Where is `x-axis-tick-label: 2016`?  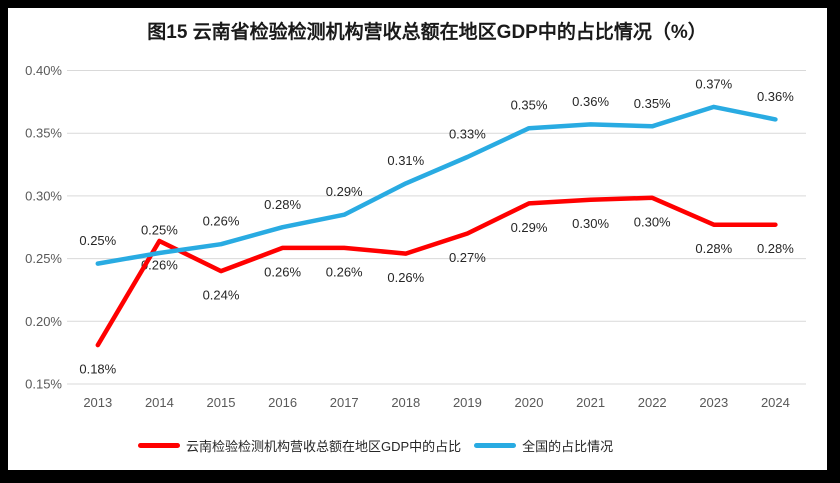
x-axis-tick-label: 2016 is located at coordinates (282, 402).